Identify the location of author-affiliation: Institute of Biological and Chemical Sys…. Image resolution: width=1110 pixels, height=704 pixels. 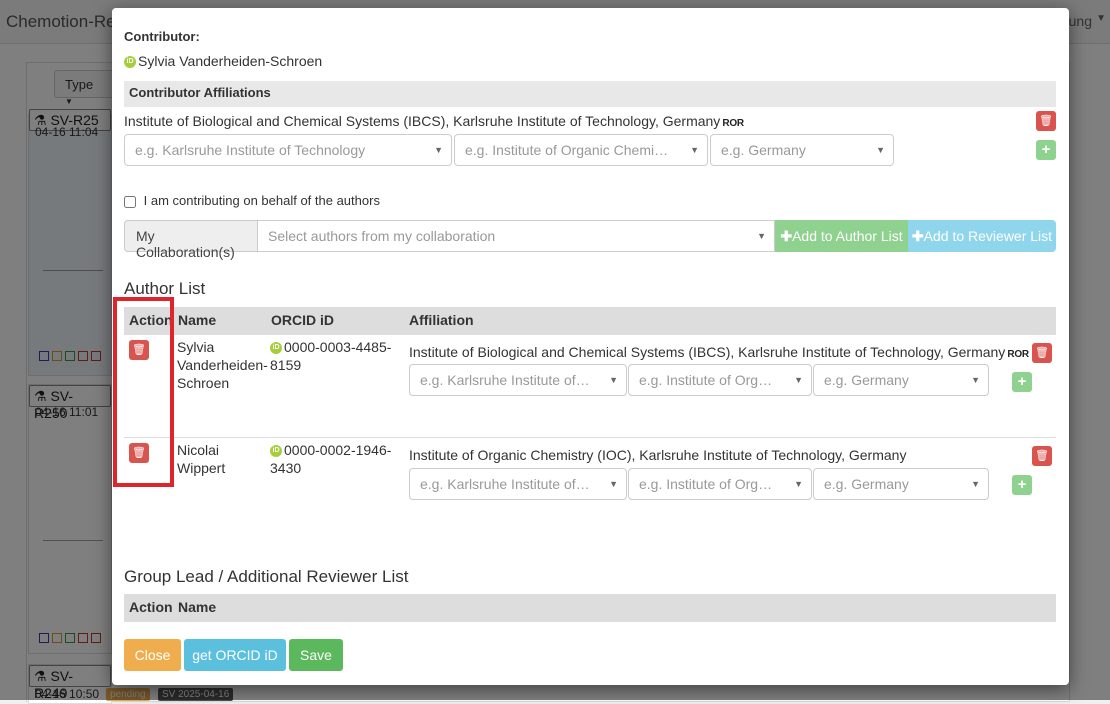
(719, 352).